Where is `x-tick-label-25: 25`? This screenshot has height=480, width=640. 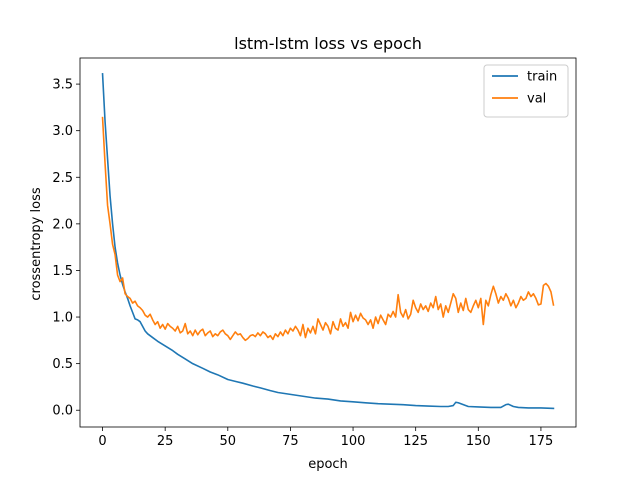 x-tick-label-25: 25 is located at coordinates (165, 441).